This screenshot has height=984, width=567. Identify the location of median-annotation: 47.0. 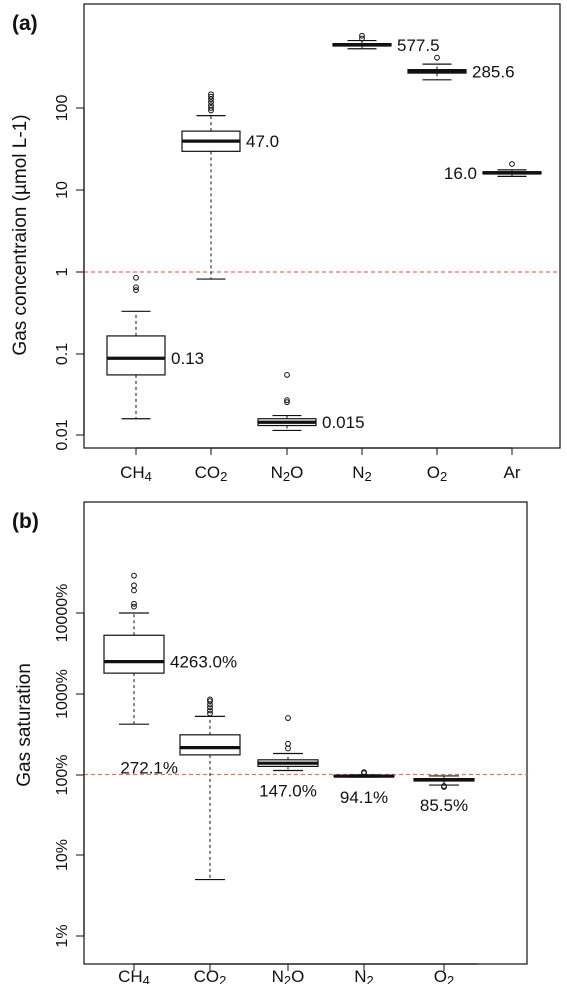
(262, 141).